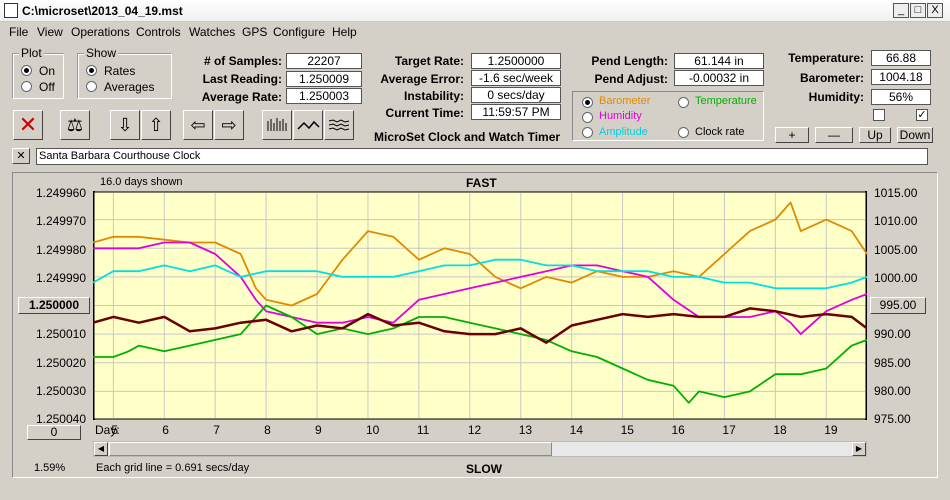 The width and height of the screenshot is (950, 500). What do you see at coordinates (54, 305) in the screenshot?
I see `left-center-button: 1.250000` at bounding box center [54, 305].